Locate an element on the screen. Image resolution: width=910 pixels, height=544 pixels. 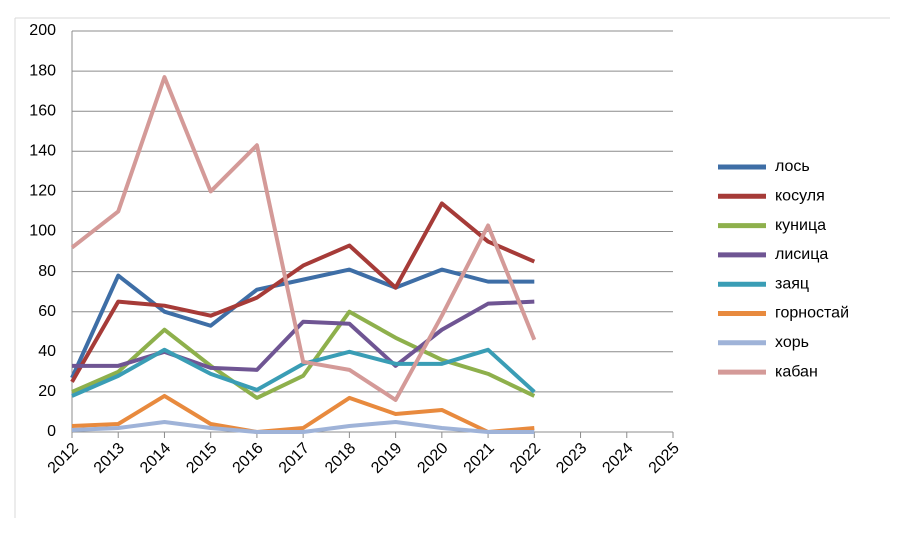
x-tick-label: 2025 is located at coordinates (664, 458).